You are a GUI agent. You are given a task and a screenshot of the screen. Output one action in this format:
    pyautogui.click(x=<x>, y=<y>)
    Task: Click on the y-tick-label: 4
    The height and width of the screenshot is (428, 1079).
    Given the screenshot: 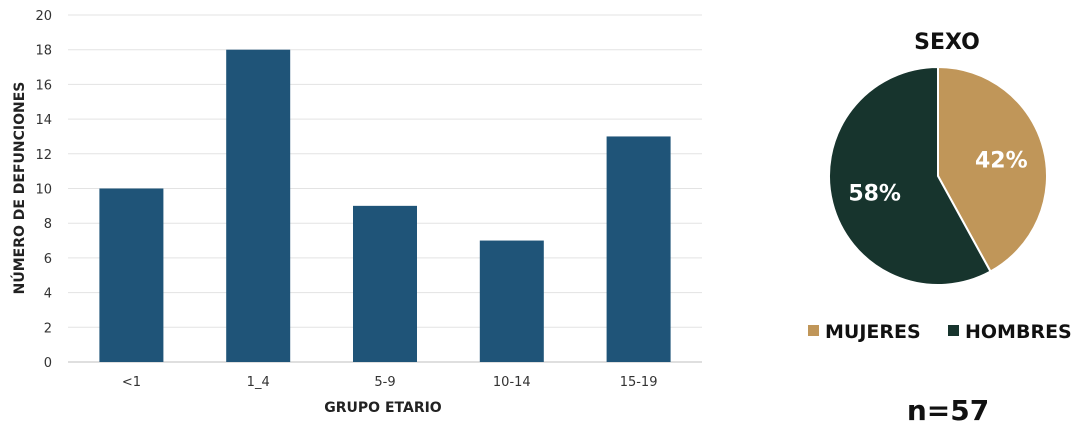 What is the action you would take?
    pyautogui.click(x=48, y=294)
    